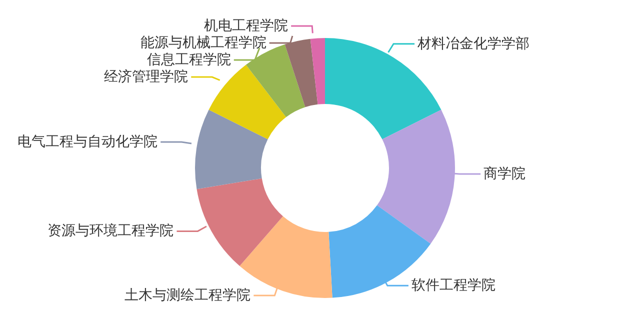  Describe the element at coordinates (187, 295) in the screenshot. I see `slice-label: 土木与测绘工程学院` at that location.